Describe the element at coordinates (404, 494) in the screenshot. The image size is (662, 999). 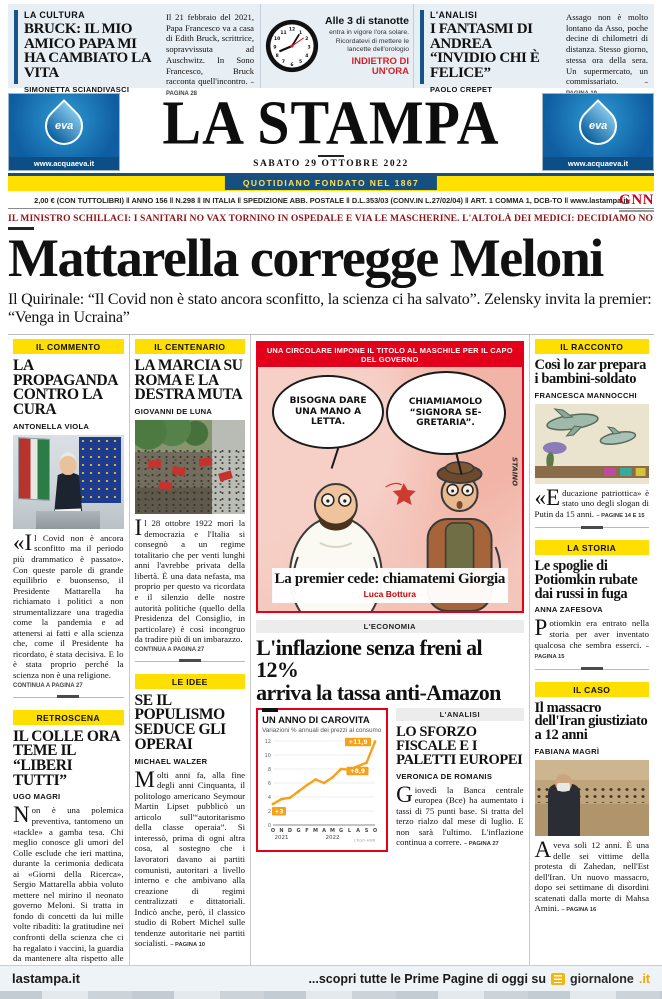
I see `red-star-doodle-icon` at that location.